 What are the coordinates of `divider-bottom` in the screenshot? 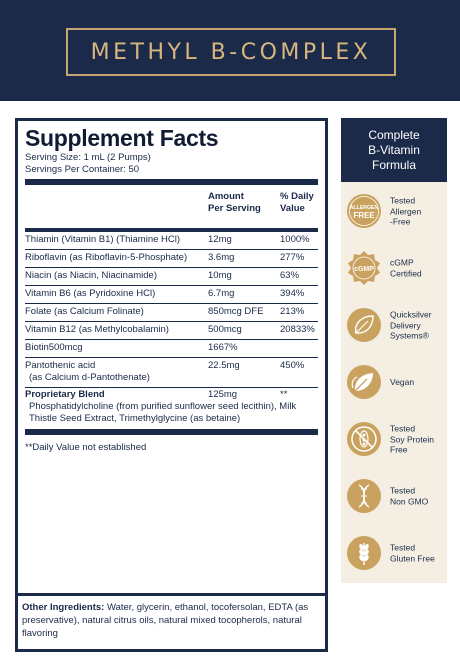 It's located at (171, 432).